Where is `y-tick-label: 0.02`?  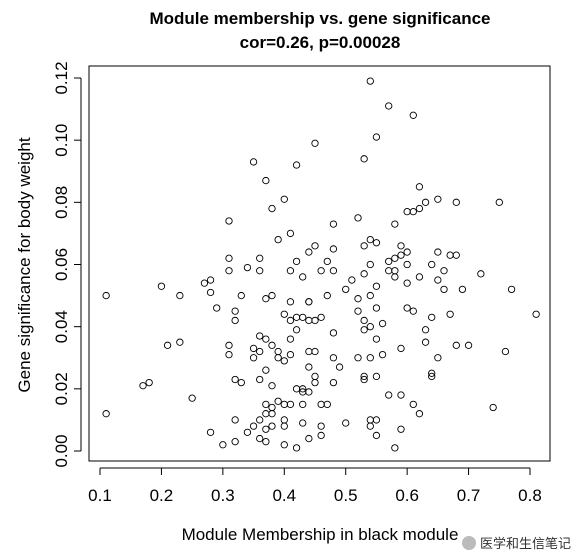 y-tick-label: 0.02 is located at coordinates (61, 388).